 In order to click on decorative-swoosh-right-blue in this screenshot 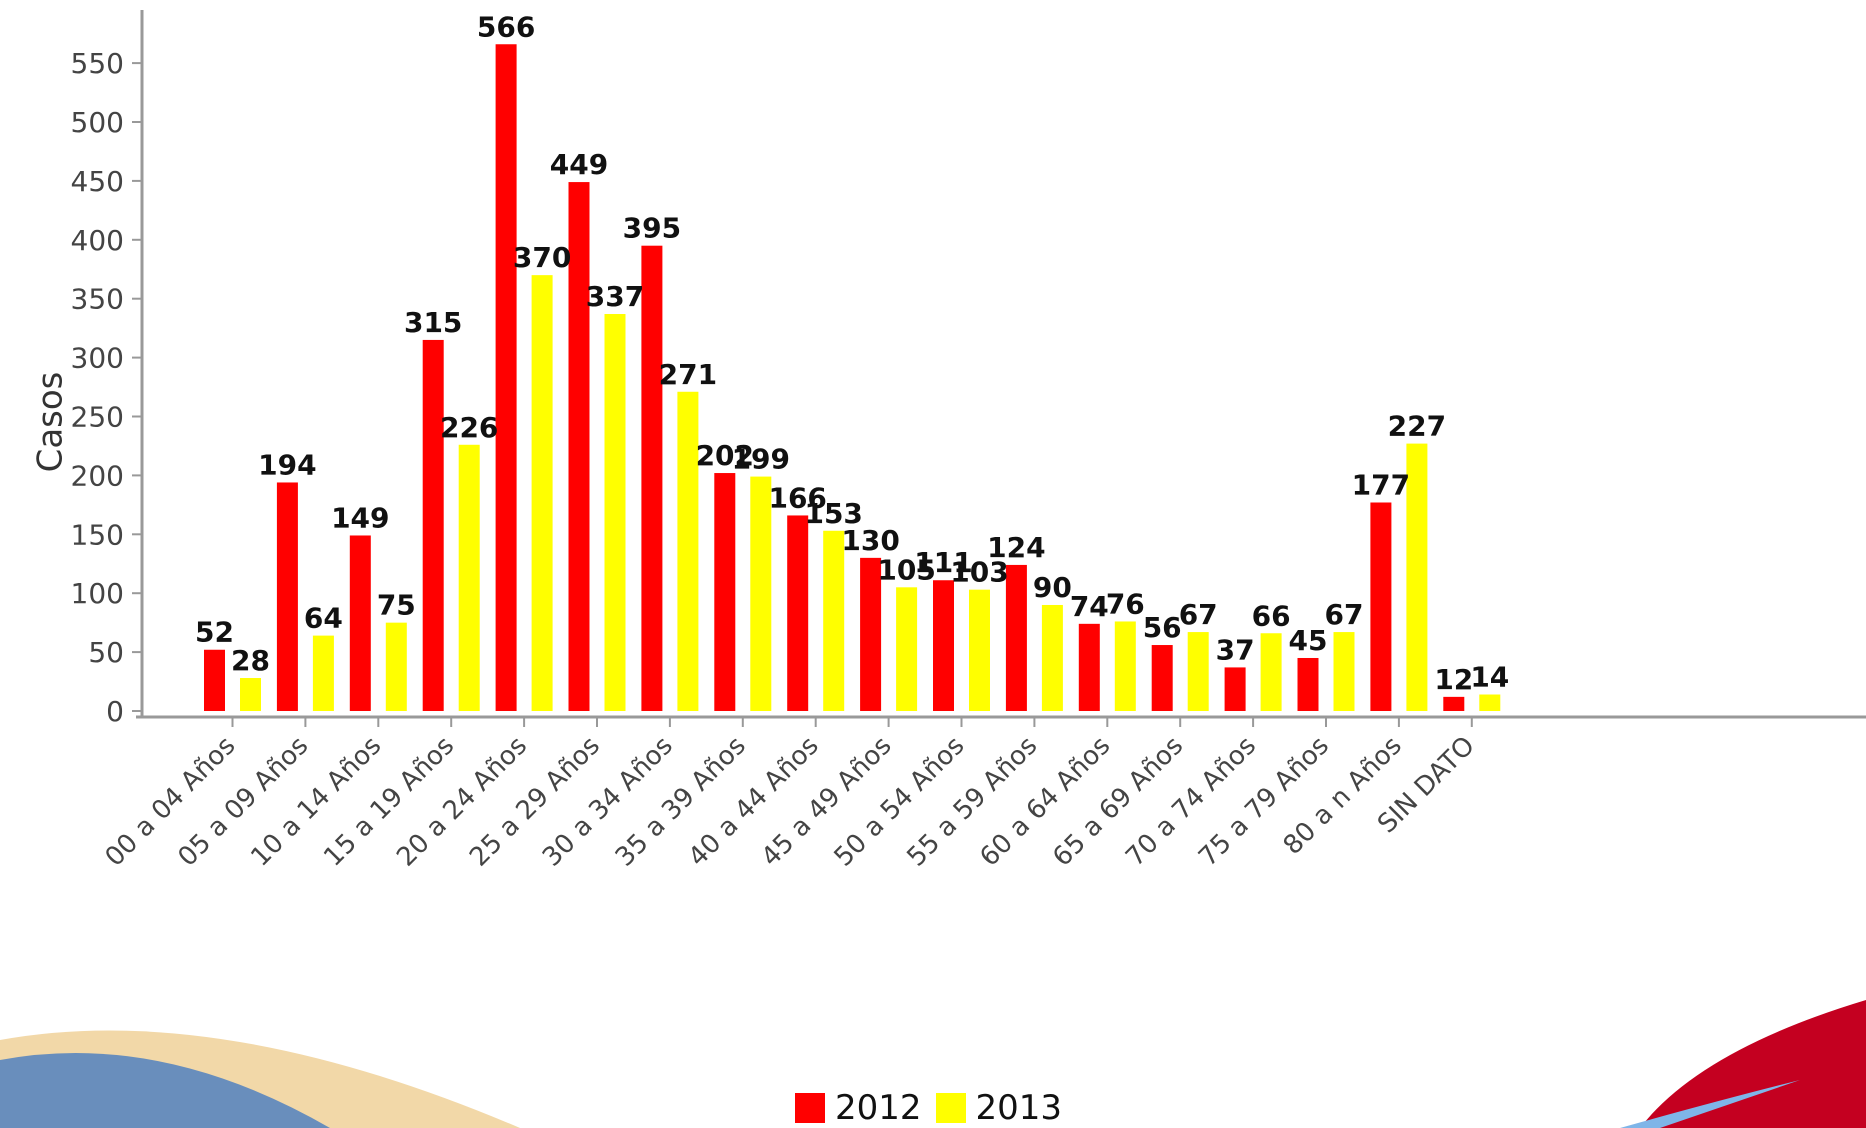, I will do `click(1710, 1104)`.